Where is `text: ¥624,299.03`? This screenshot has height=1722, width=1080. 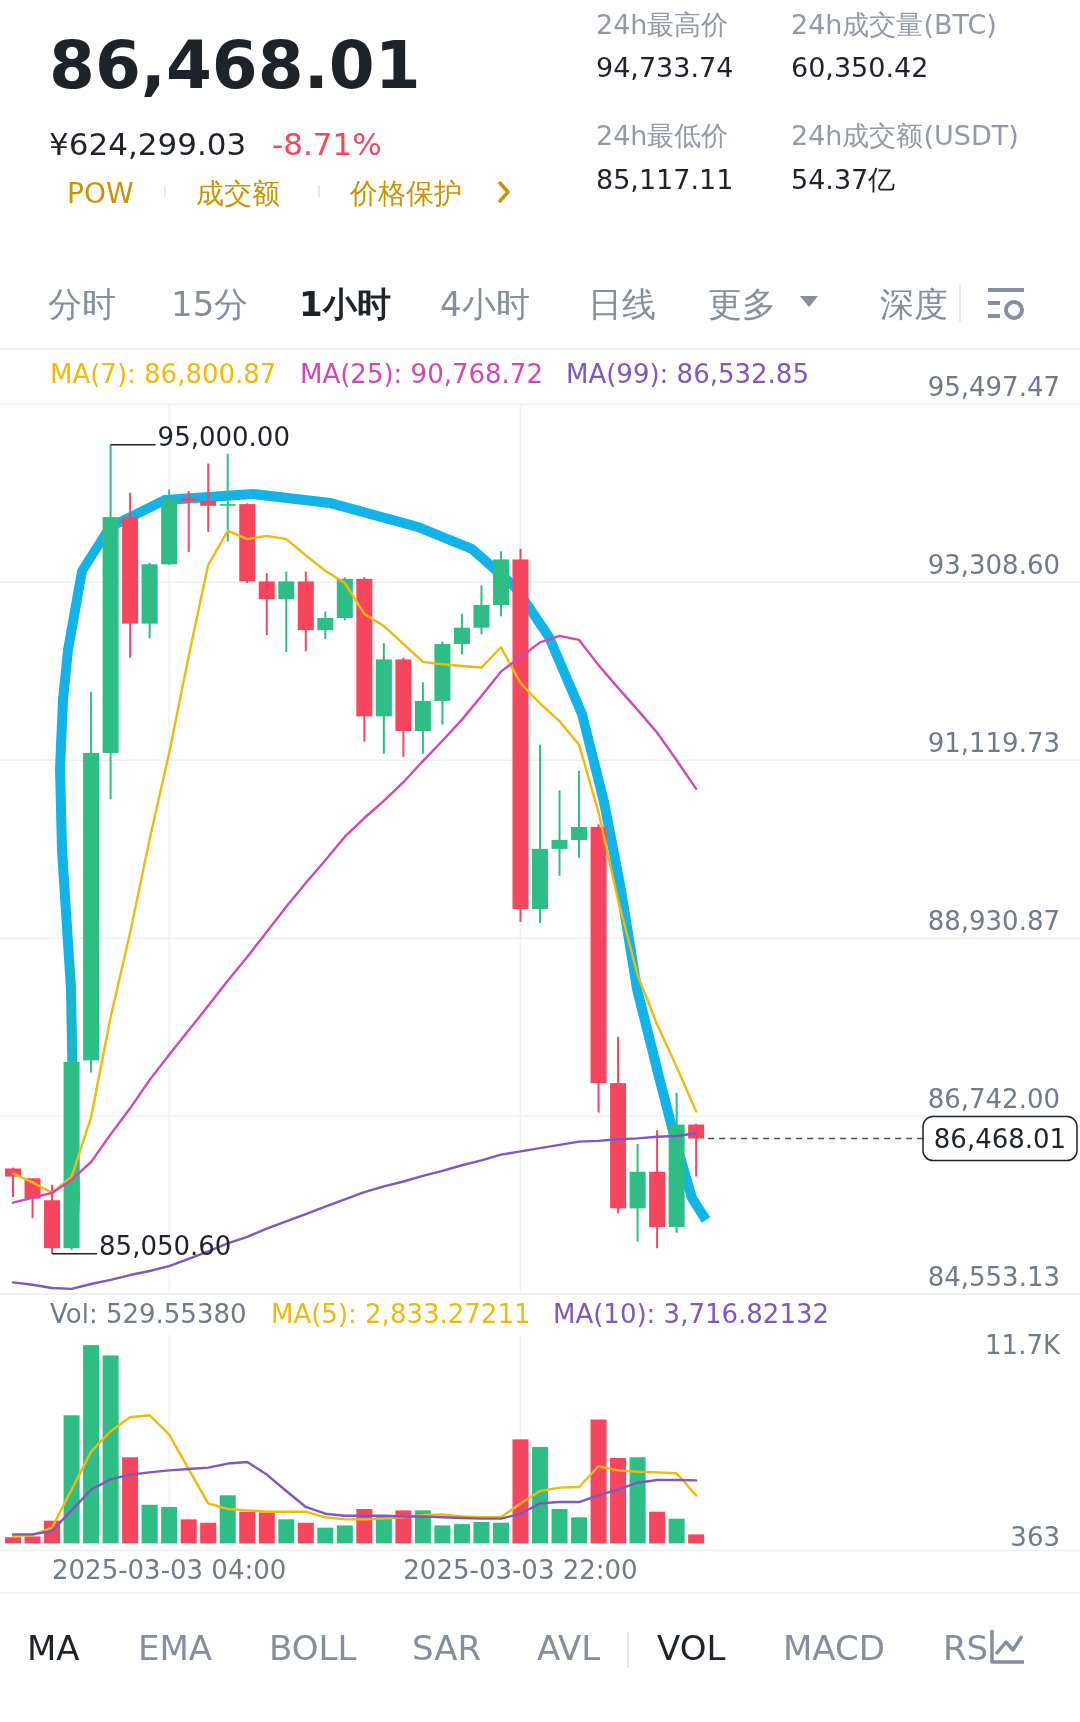
text: ¥624,299.03 is located at coordinates (148, 144).